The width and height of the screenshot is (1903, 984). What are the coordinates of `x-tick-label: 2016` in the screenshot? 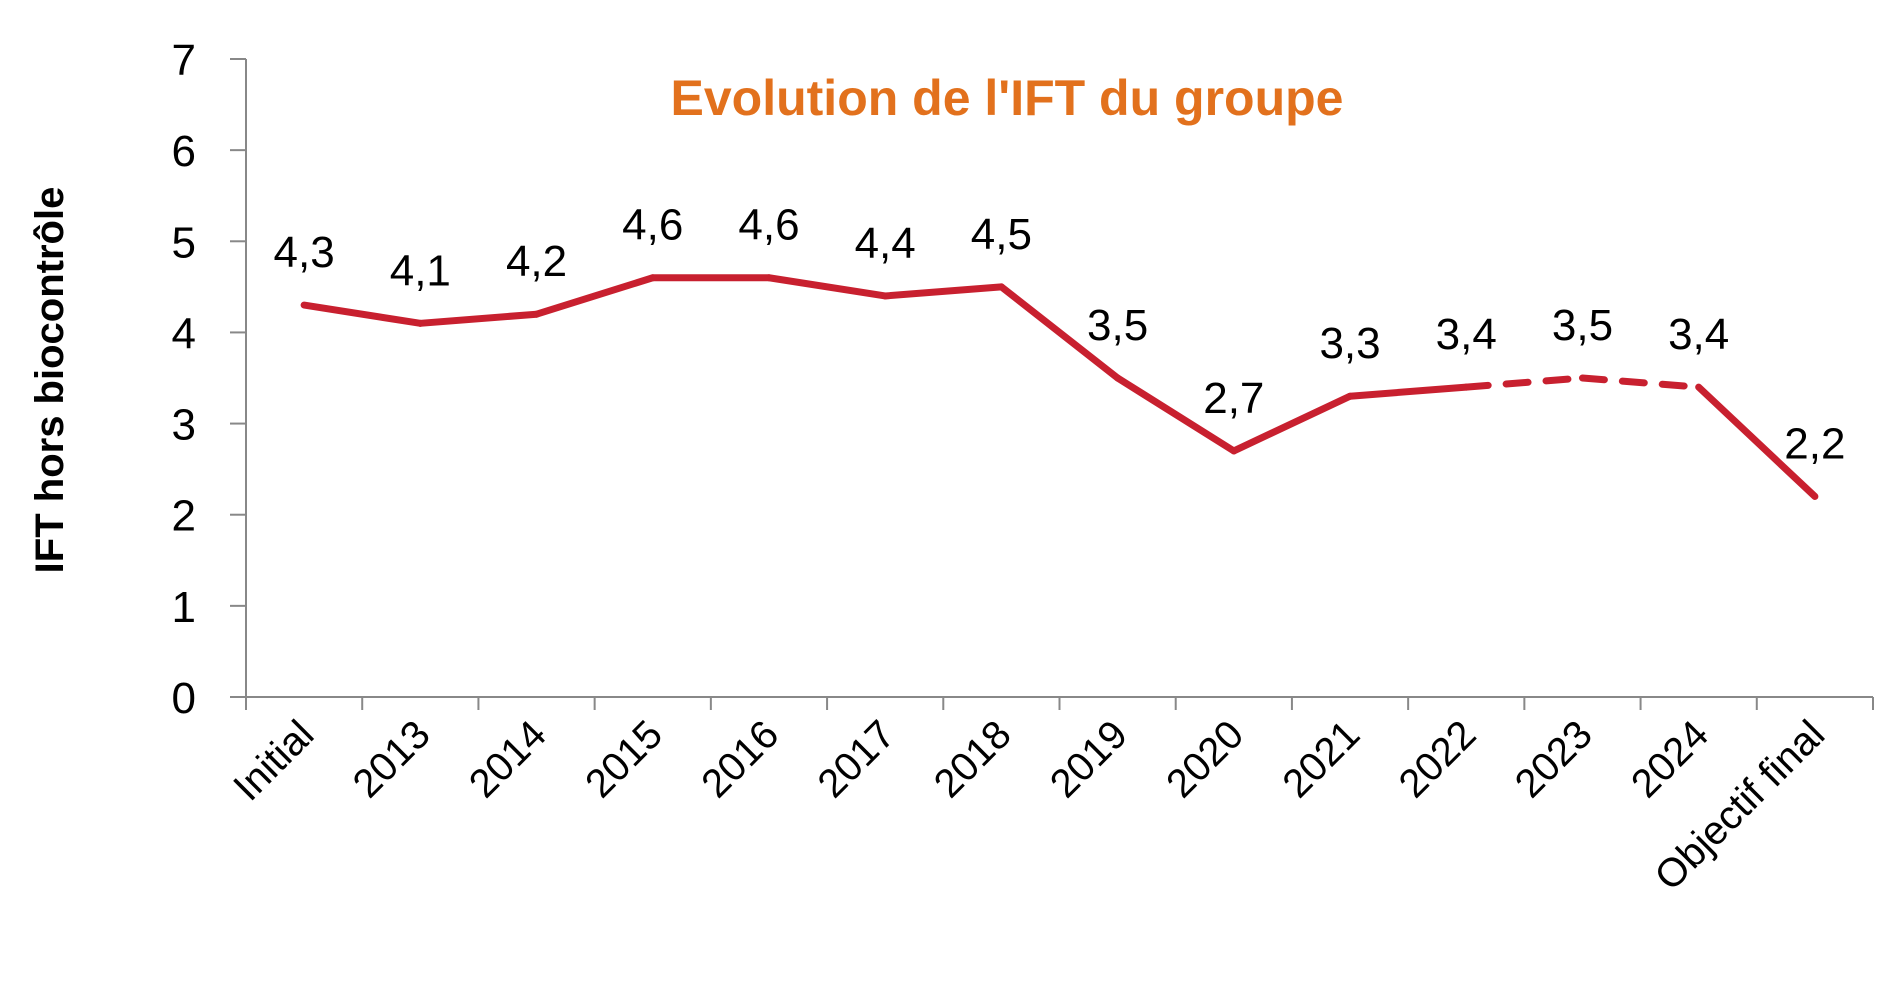 It's located at (740, 759).